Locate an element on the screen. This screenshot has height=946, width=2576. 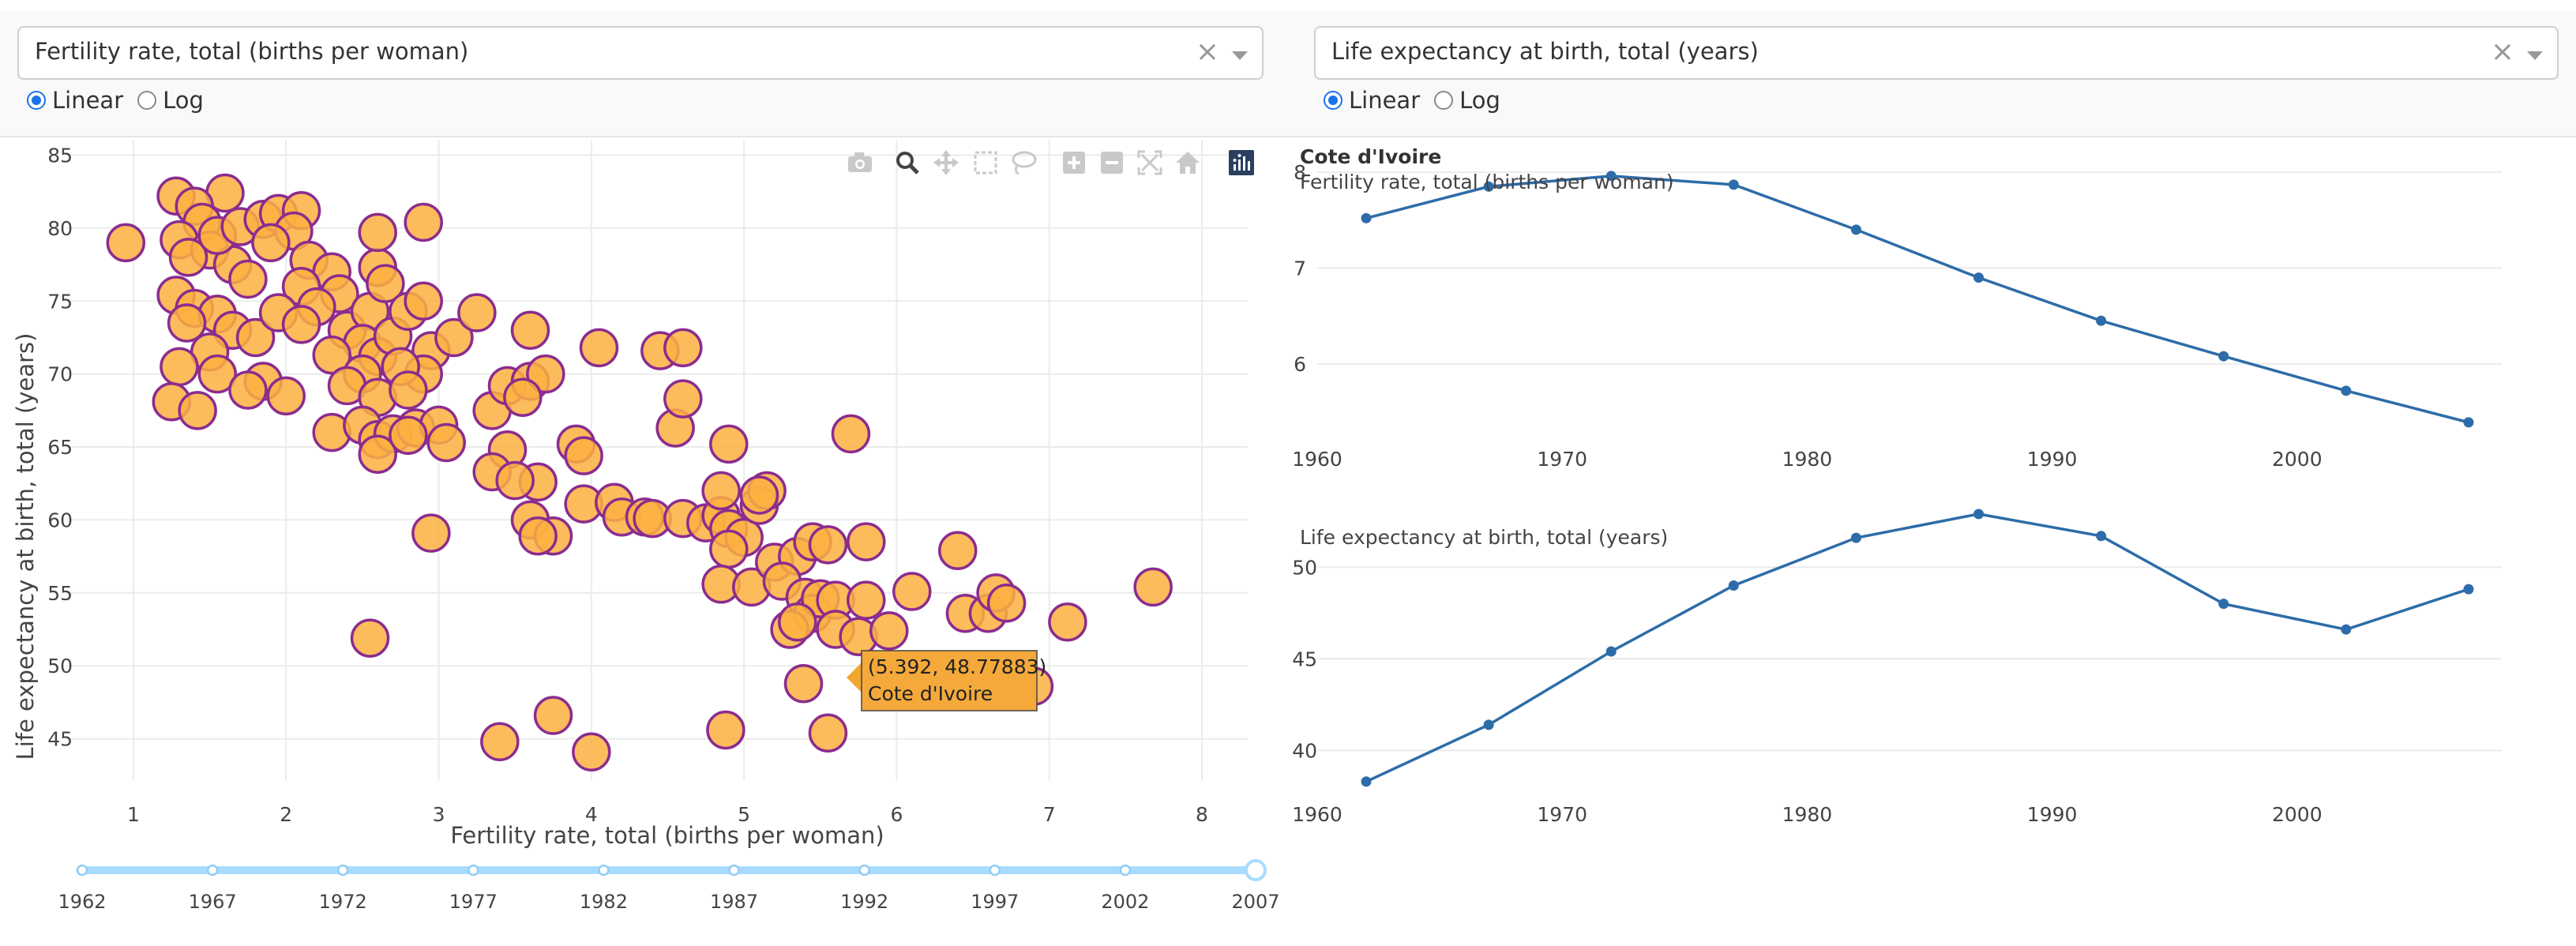
year-slider: 1962 1967 1972 1977 1982 1987 1992 1997 2002 2007 is located at coordinates (639, 902).